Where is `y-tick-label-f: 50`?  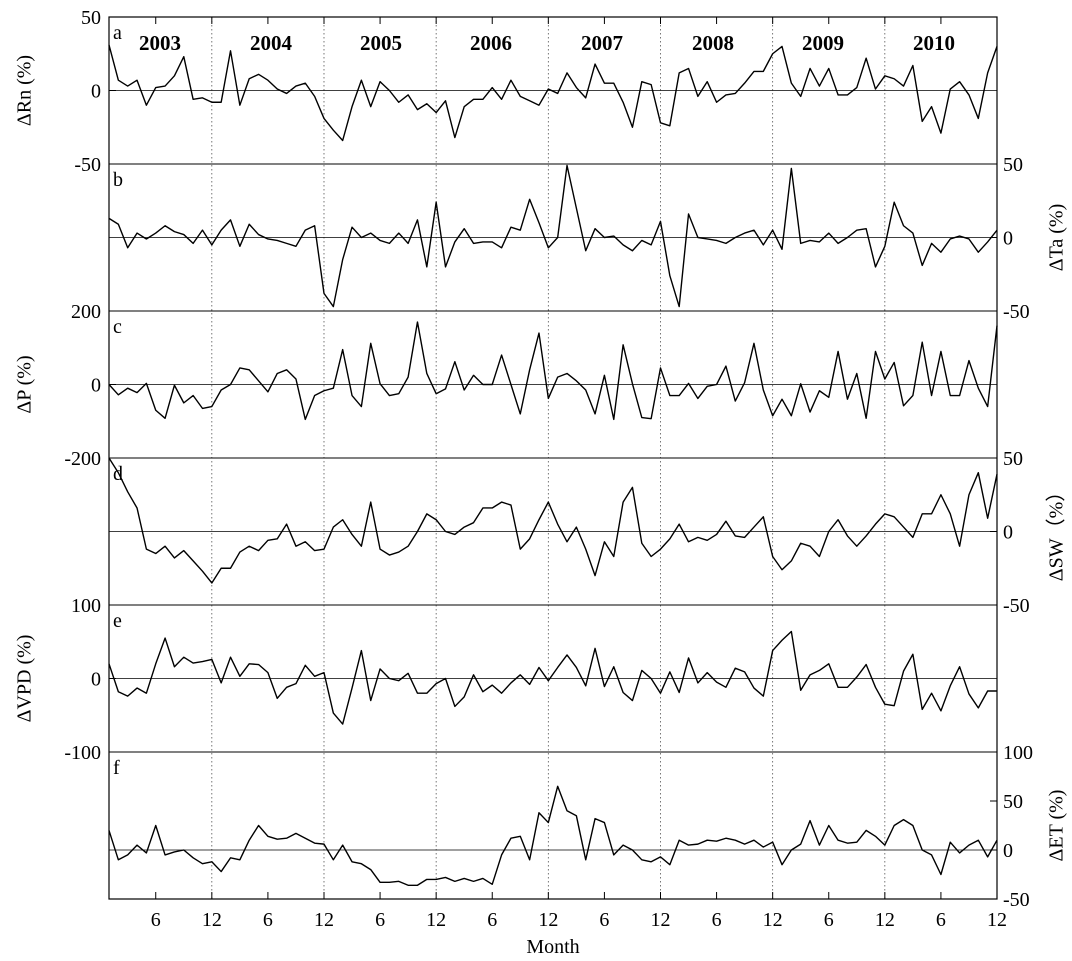 y-tick-label-f: 50 is located at coordinates (1013, 802).